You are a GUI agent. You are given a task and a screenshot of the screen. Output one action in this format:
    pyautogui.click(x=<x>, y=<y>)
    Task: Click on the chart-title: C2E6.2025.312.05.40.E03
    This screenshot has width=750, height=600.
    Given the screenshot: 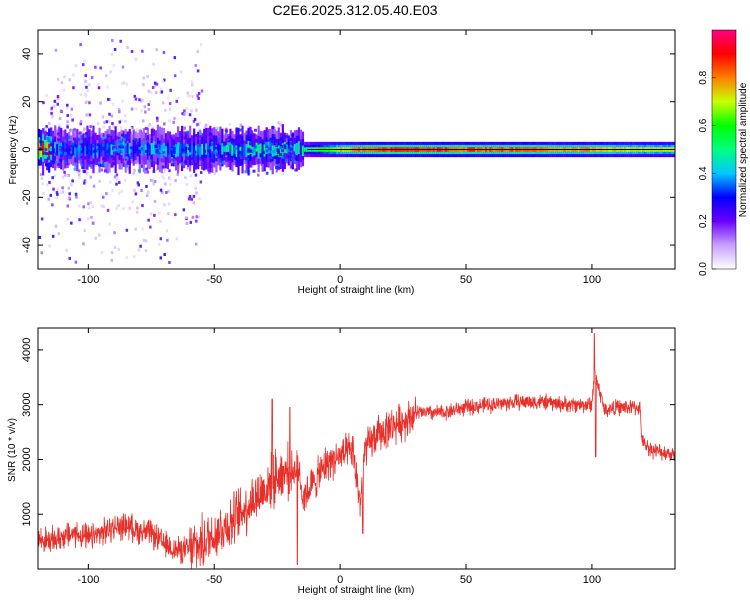 What is the action you would take?
    pyautogui.click(x=355, y=10)
    